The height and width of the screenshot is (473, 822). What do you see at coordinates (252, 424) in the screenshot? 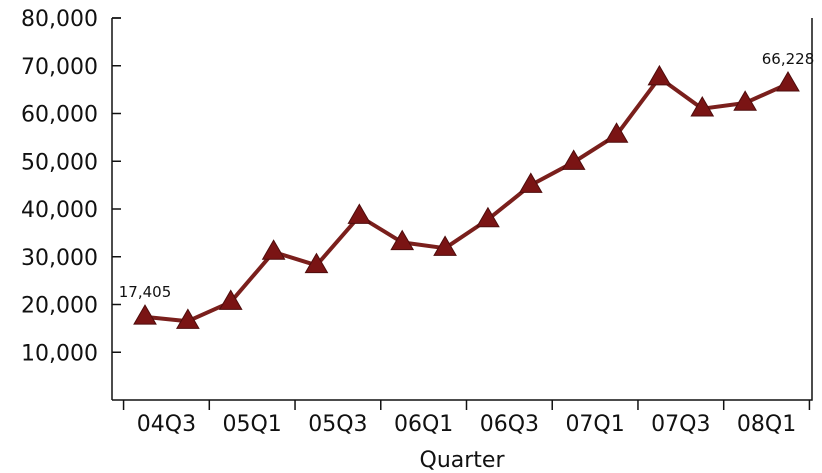
I see `x-tick-label: 05Q1` at bounding box center [252, 424].